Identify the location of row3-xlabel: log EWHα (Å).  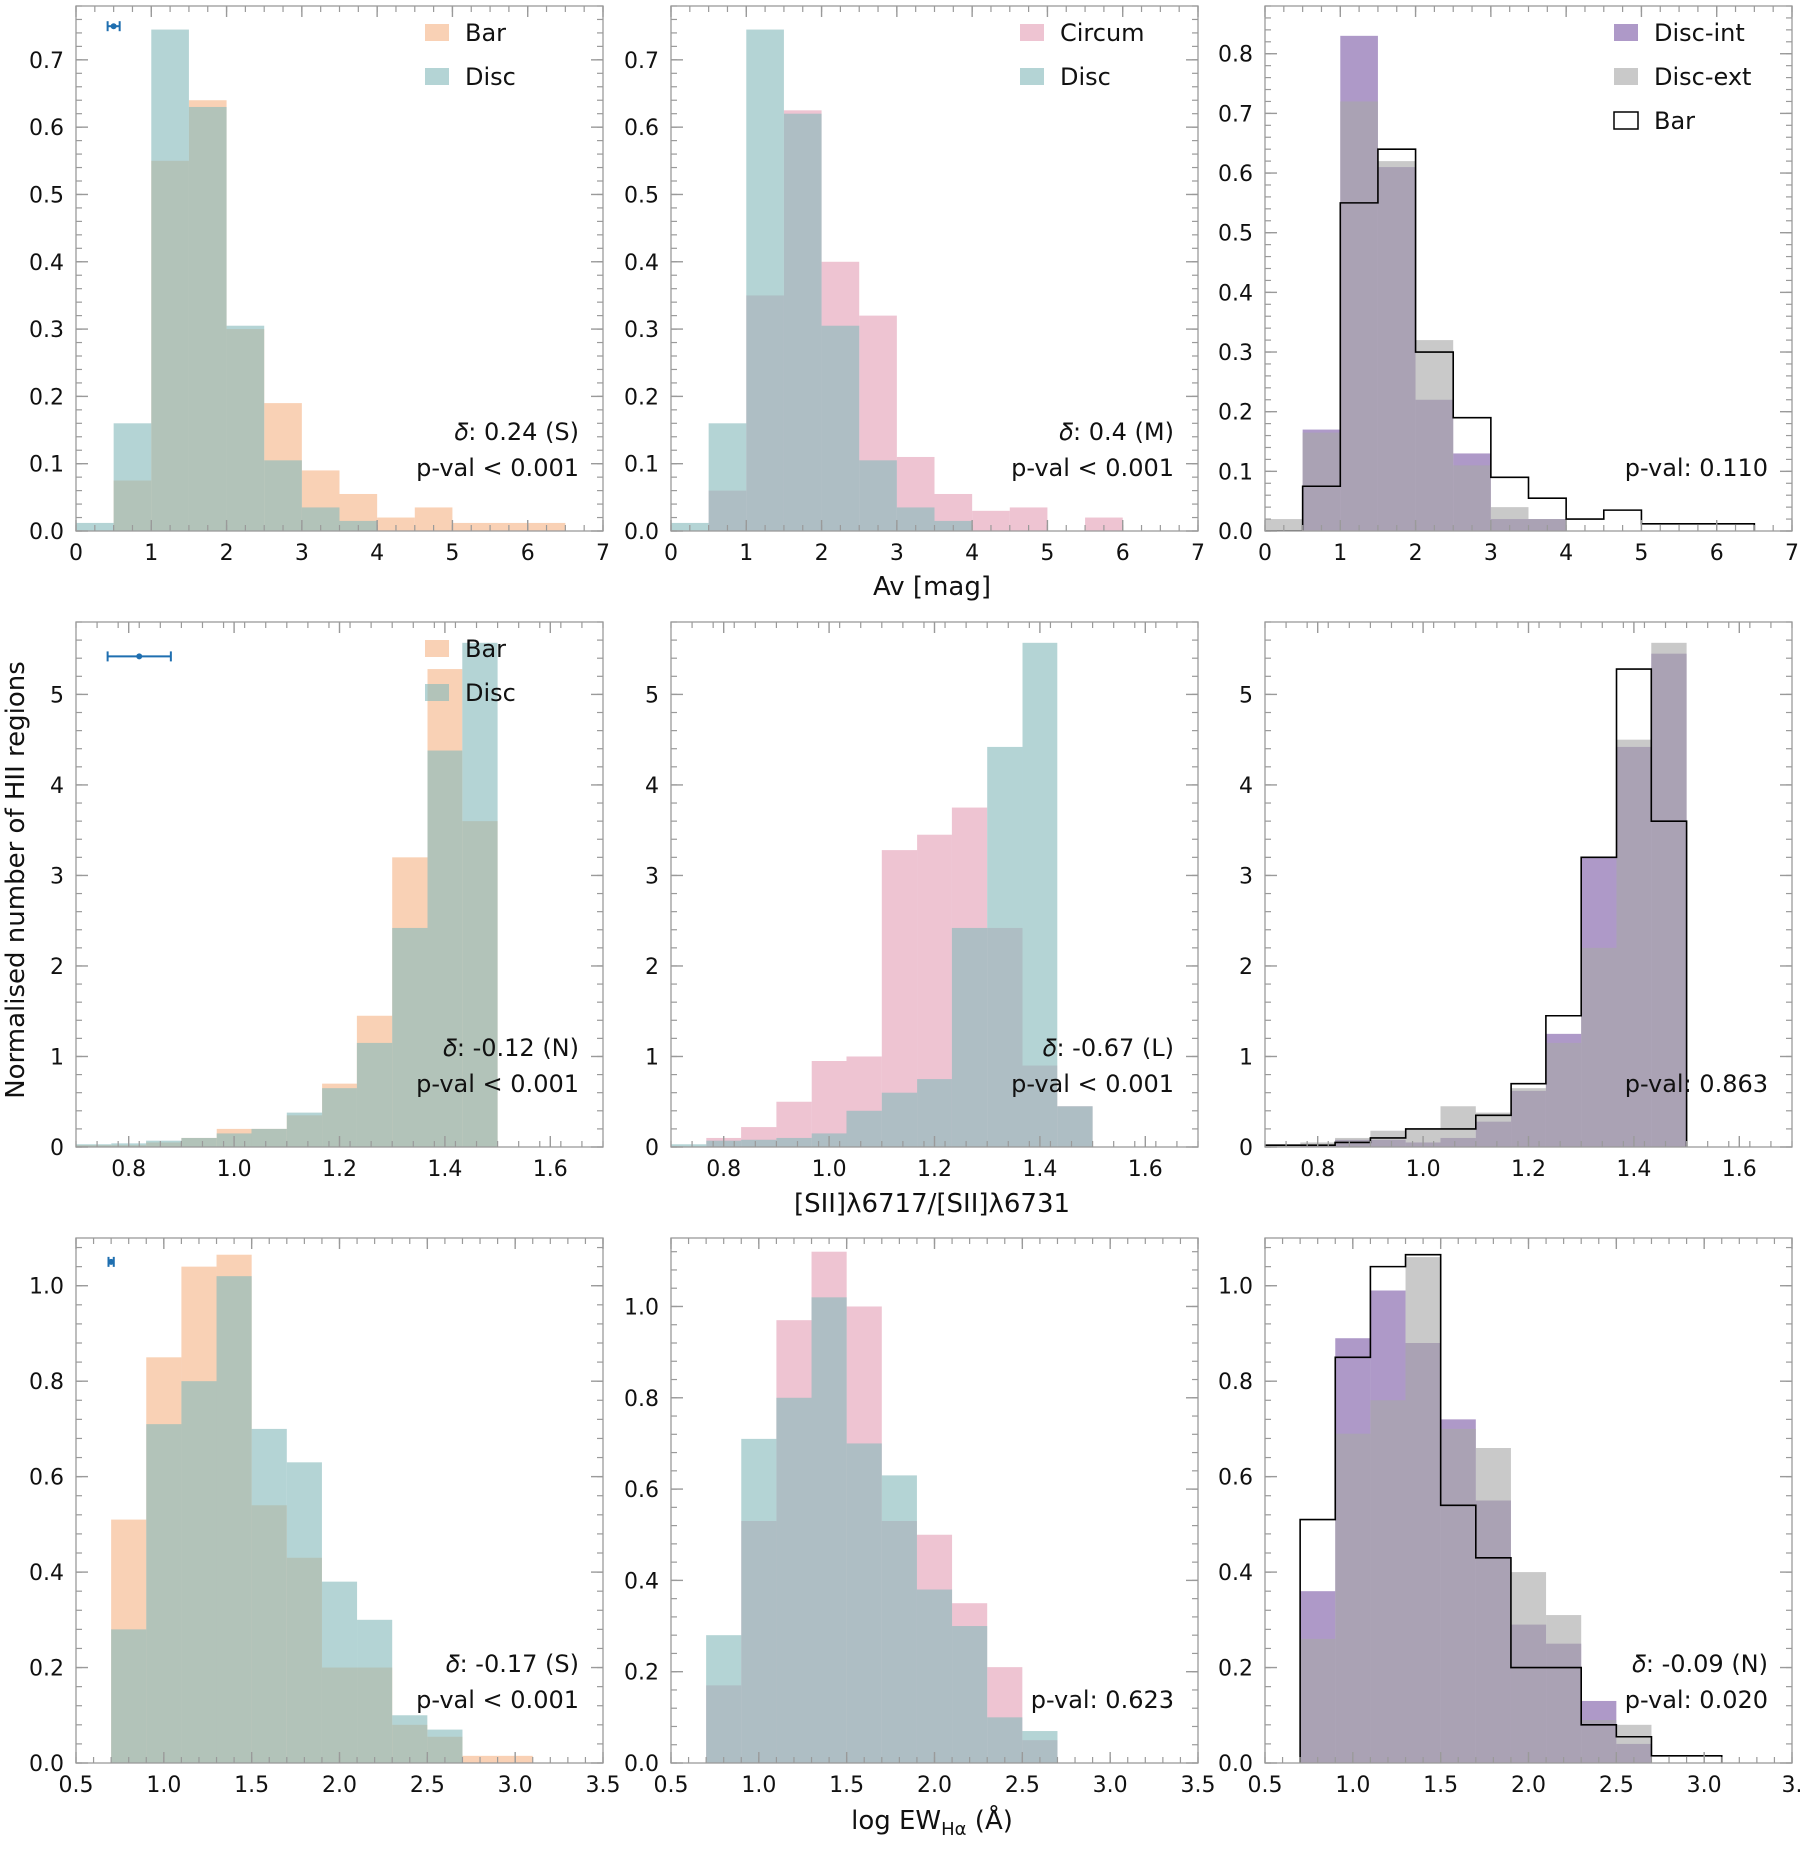
(932, 1822).